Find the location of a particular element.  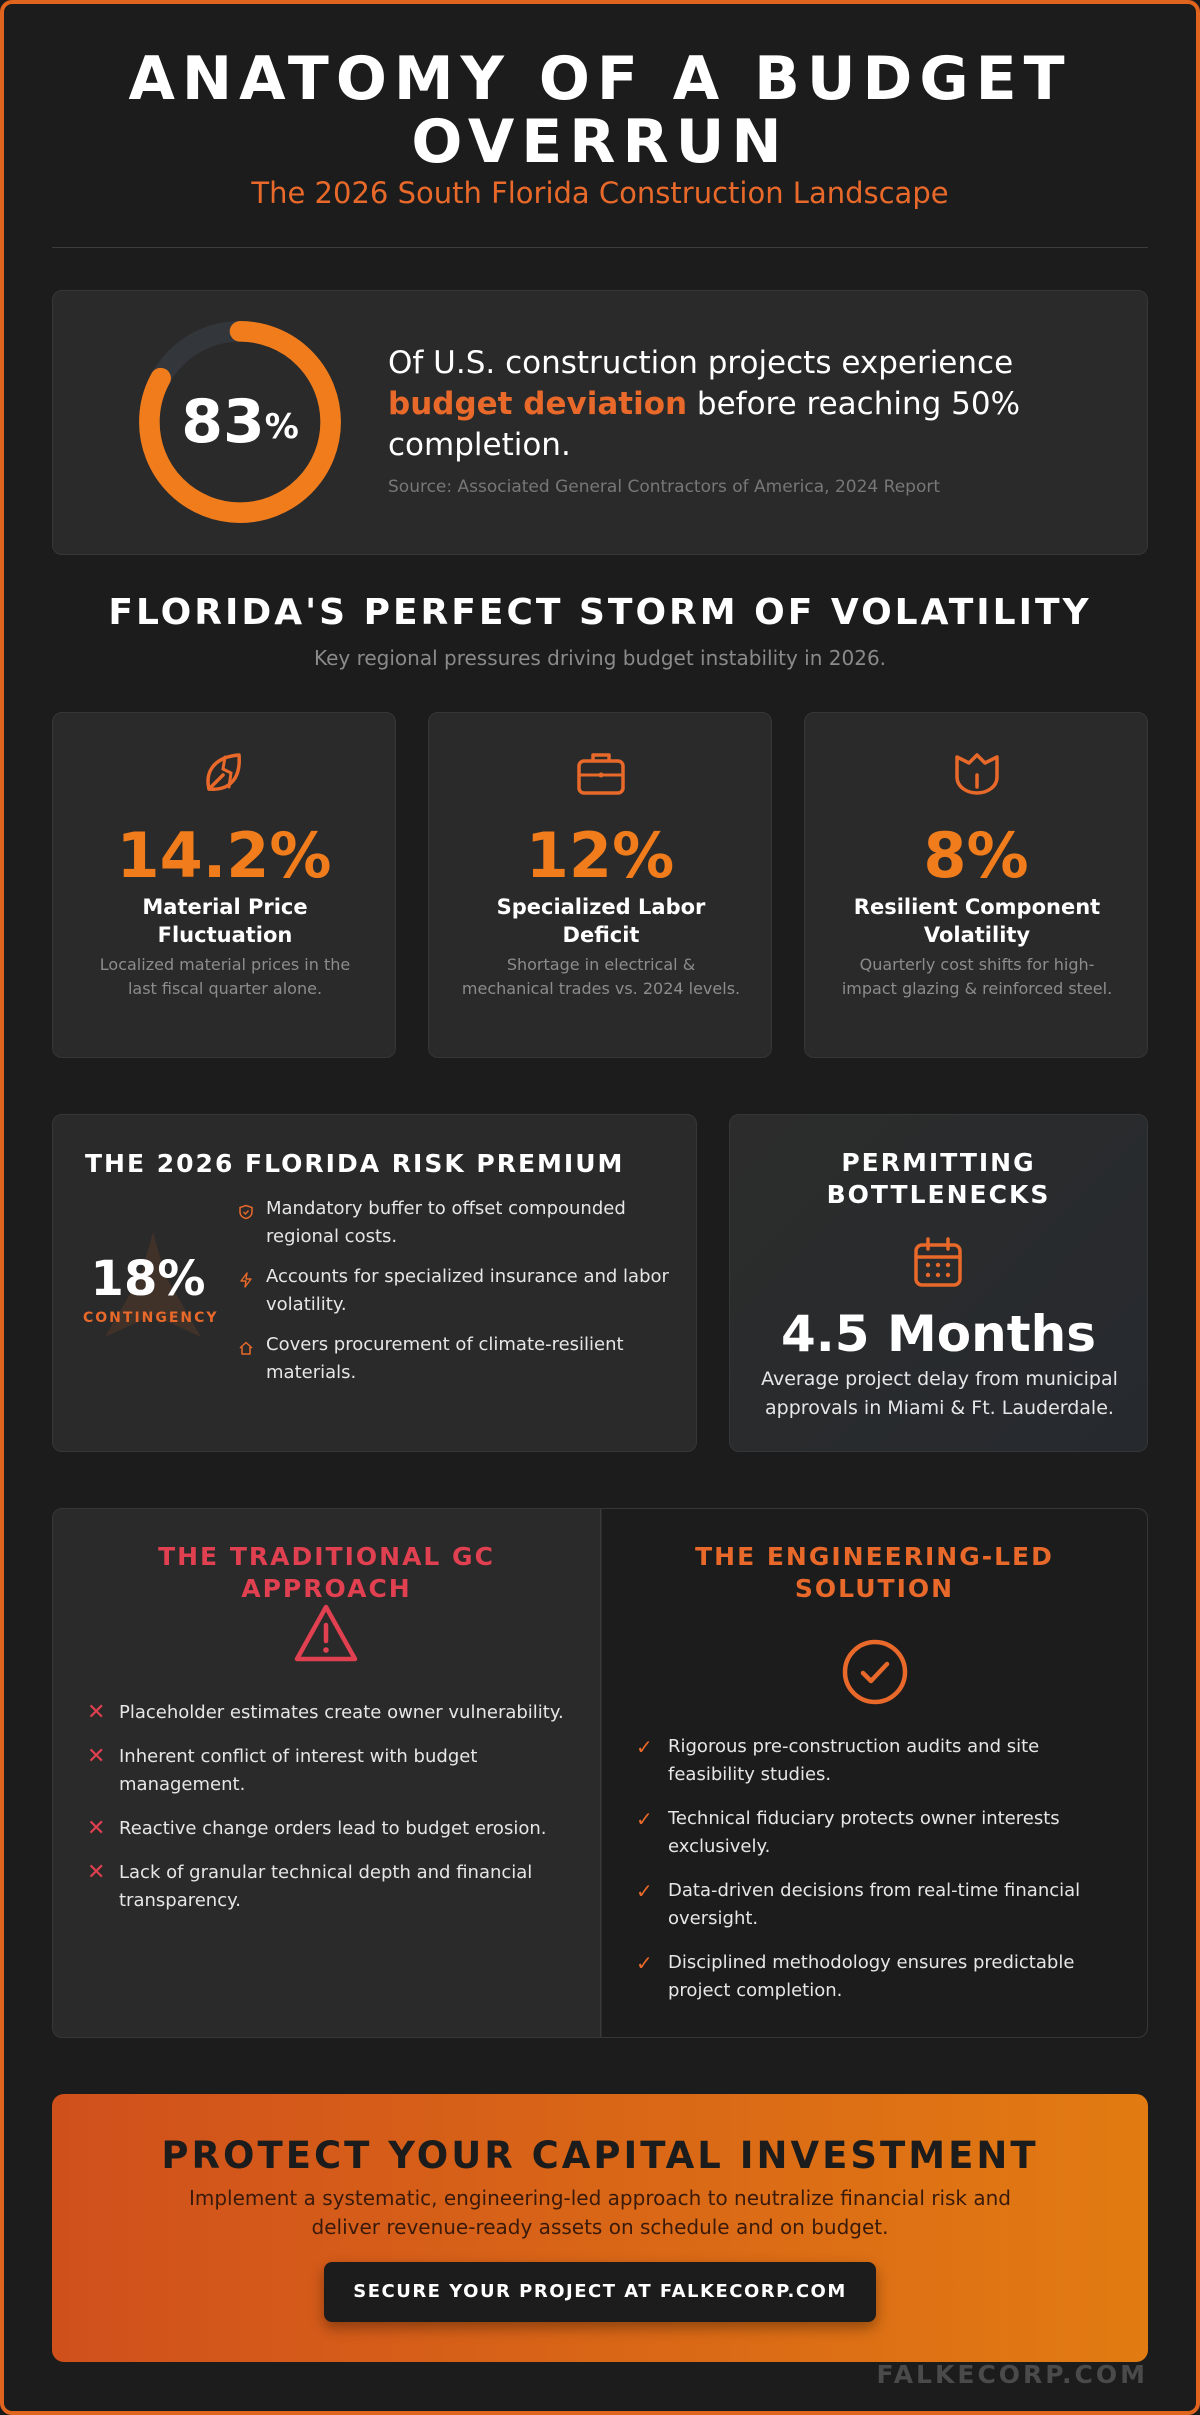

permitting-heading: PERMITTING BOTTLENECKS is located at coordinates (938, 1178).